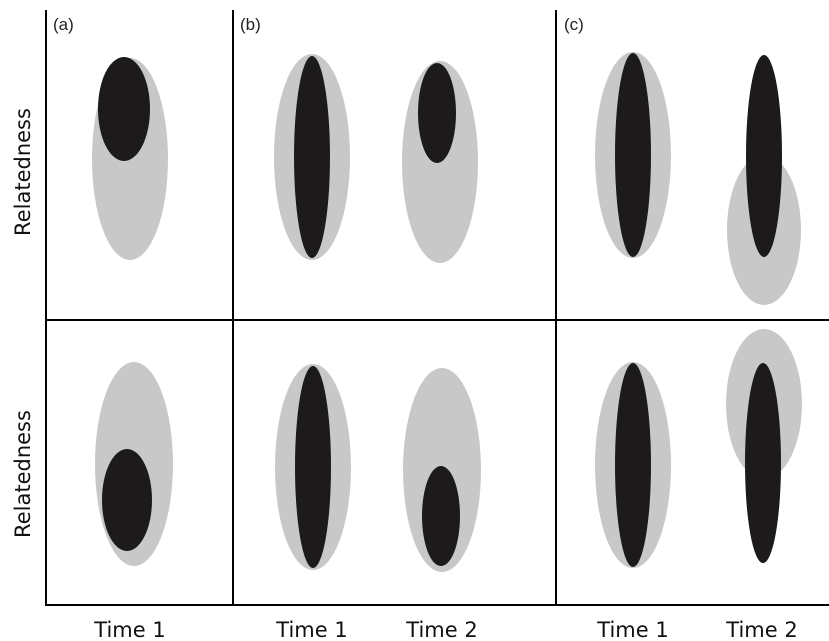 The image size is (829, 641). I want to click on x-tick-label-c-time-1: Time 1, so click(632, 629).